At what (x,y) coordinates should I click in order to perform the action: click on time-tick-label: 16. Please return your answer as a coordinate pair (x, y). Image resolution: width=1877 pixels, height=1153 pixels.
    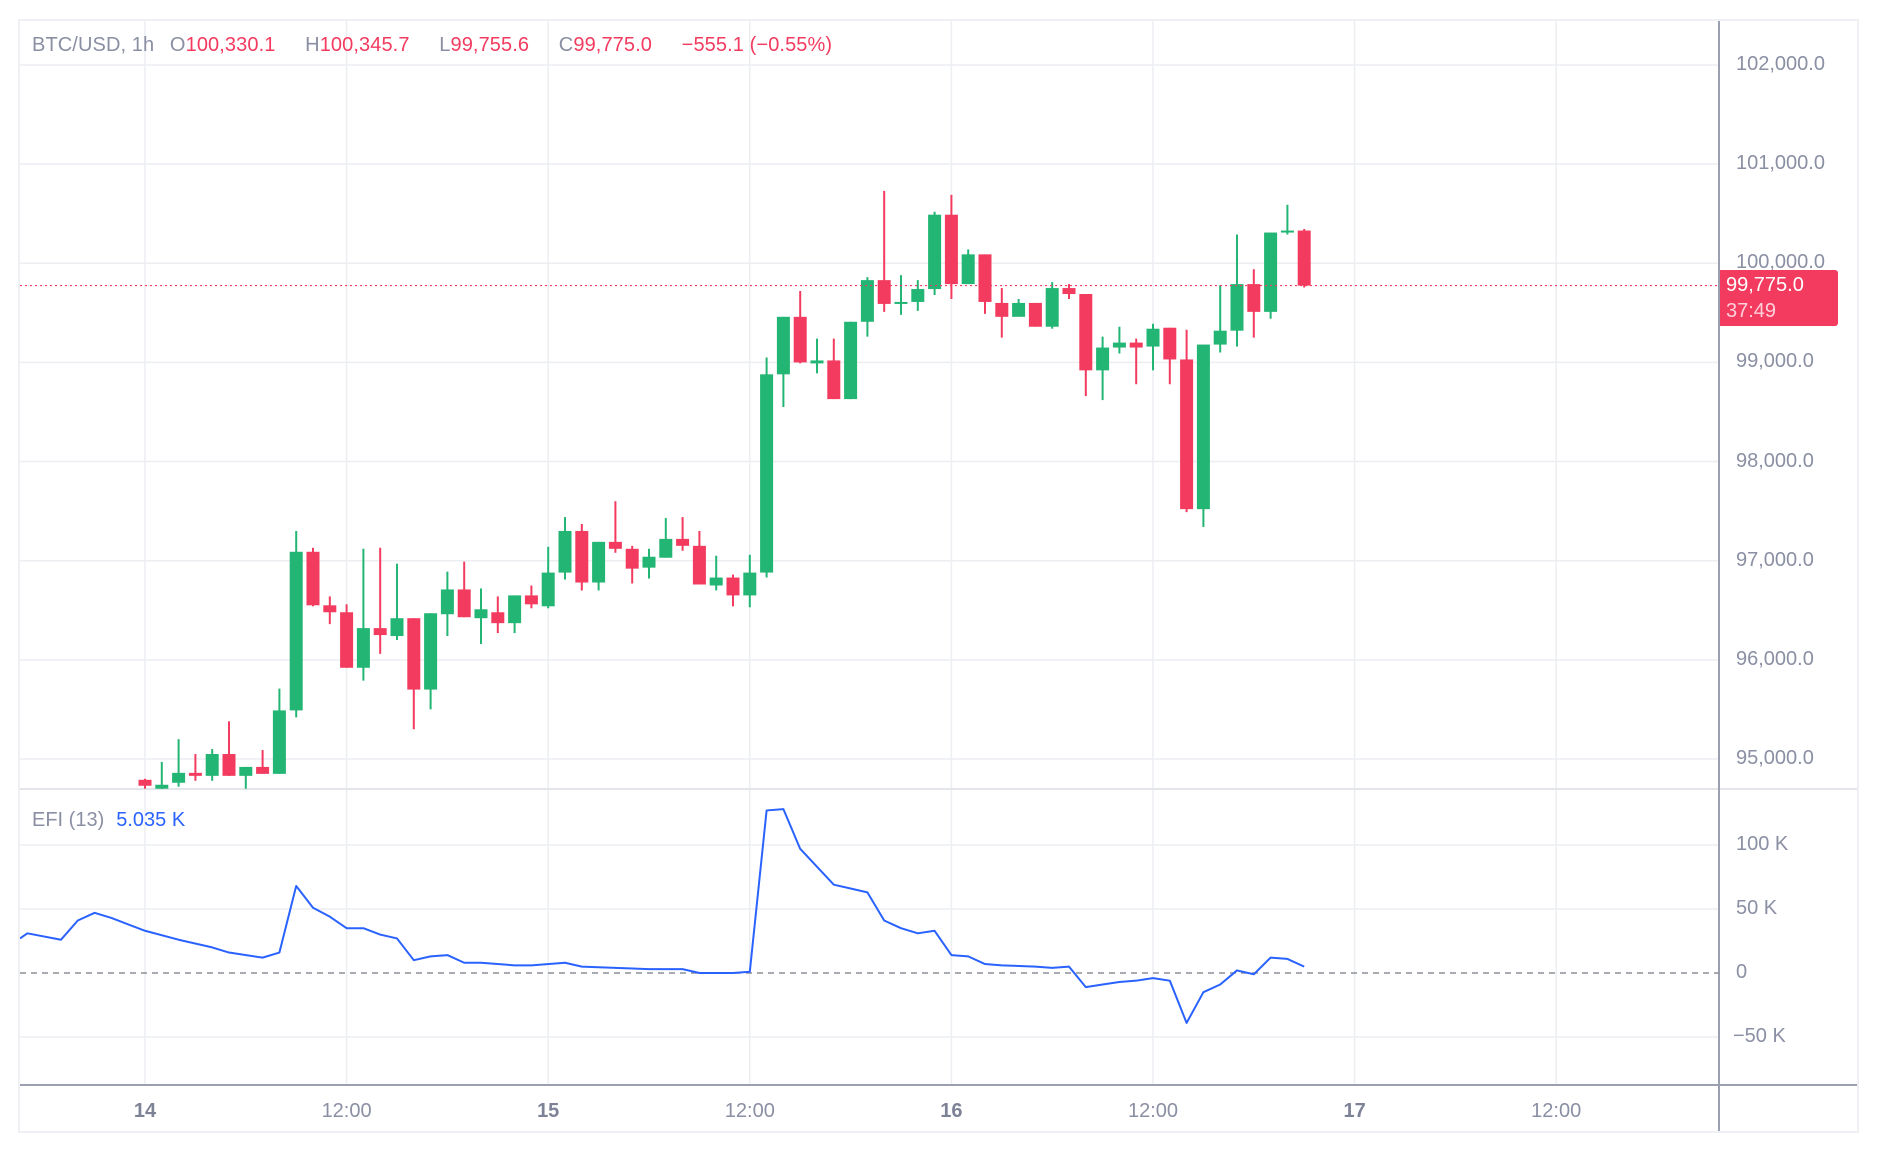
    Looking at the image, I should click on (951, 1111).